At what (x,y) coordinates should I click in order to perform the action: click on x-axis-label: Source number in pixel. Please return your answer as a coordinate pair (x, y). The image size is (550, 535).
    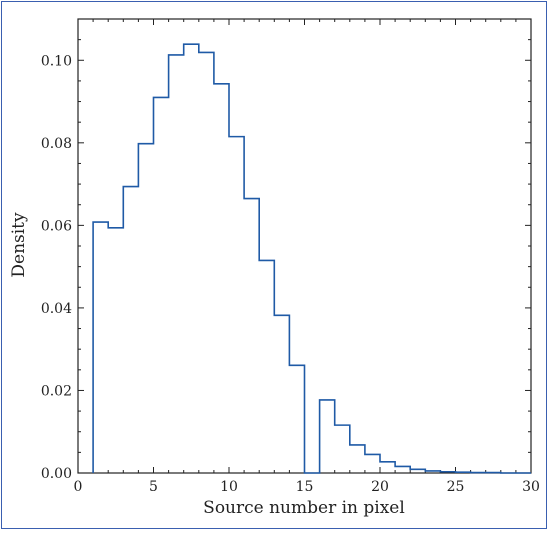
    Looking at the image, I should click on (304, 508).